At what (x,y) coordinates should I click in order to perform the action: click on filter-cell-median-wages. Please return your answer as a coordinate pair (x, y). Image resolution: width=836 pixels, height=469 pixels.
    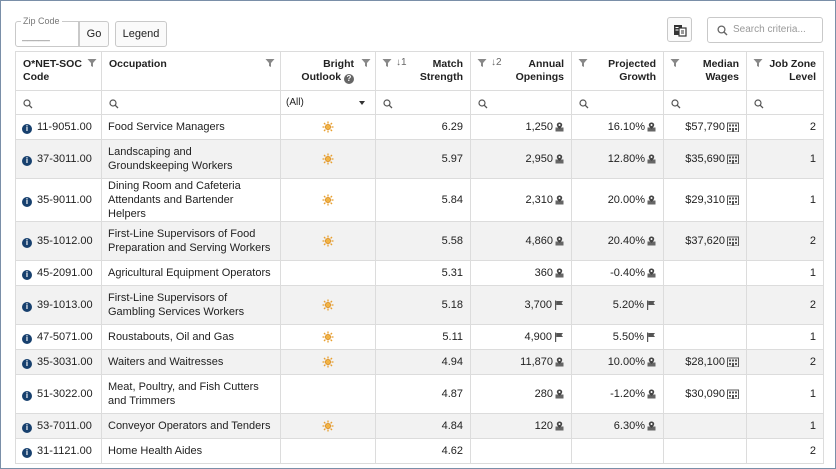
    Looking at the image, I should click on (705, 102).